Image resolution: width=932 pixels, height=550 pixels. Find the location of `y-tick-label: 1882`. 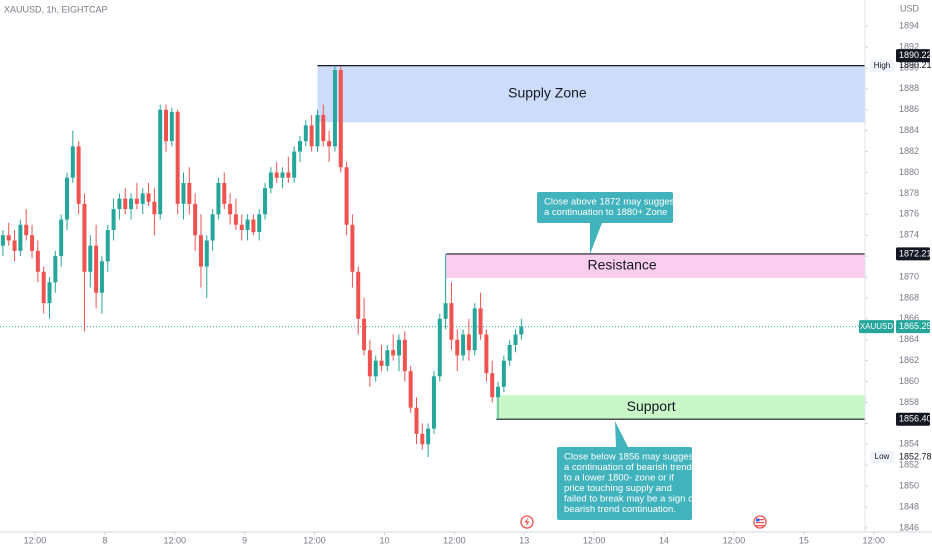

y-tick-label: 1882 is located at coordinates (909, 151).